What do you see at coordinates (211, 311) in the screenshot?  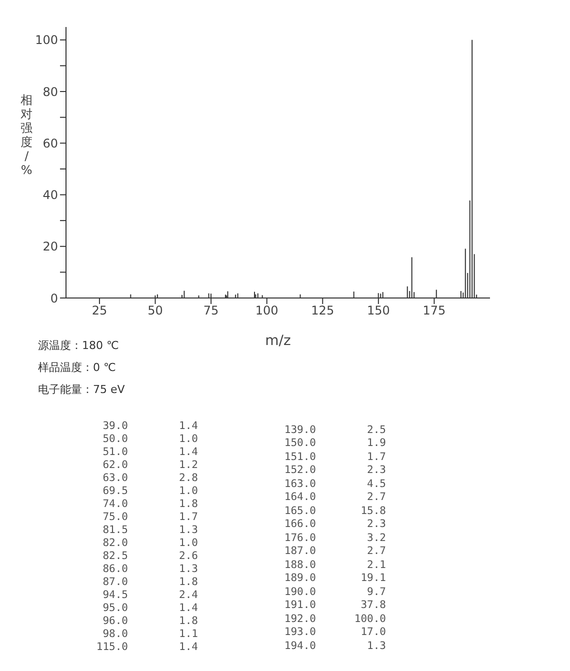 I see `x-tick-label: 75` at bounding box center [211, 311].